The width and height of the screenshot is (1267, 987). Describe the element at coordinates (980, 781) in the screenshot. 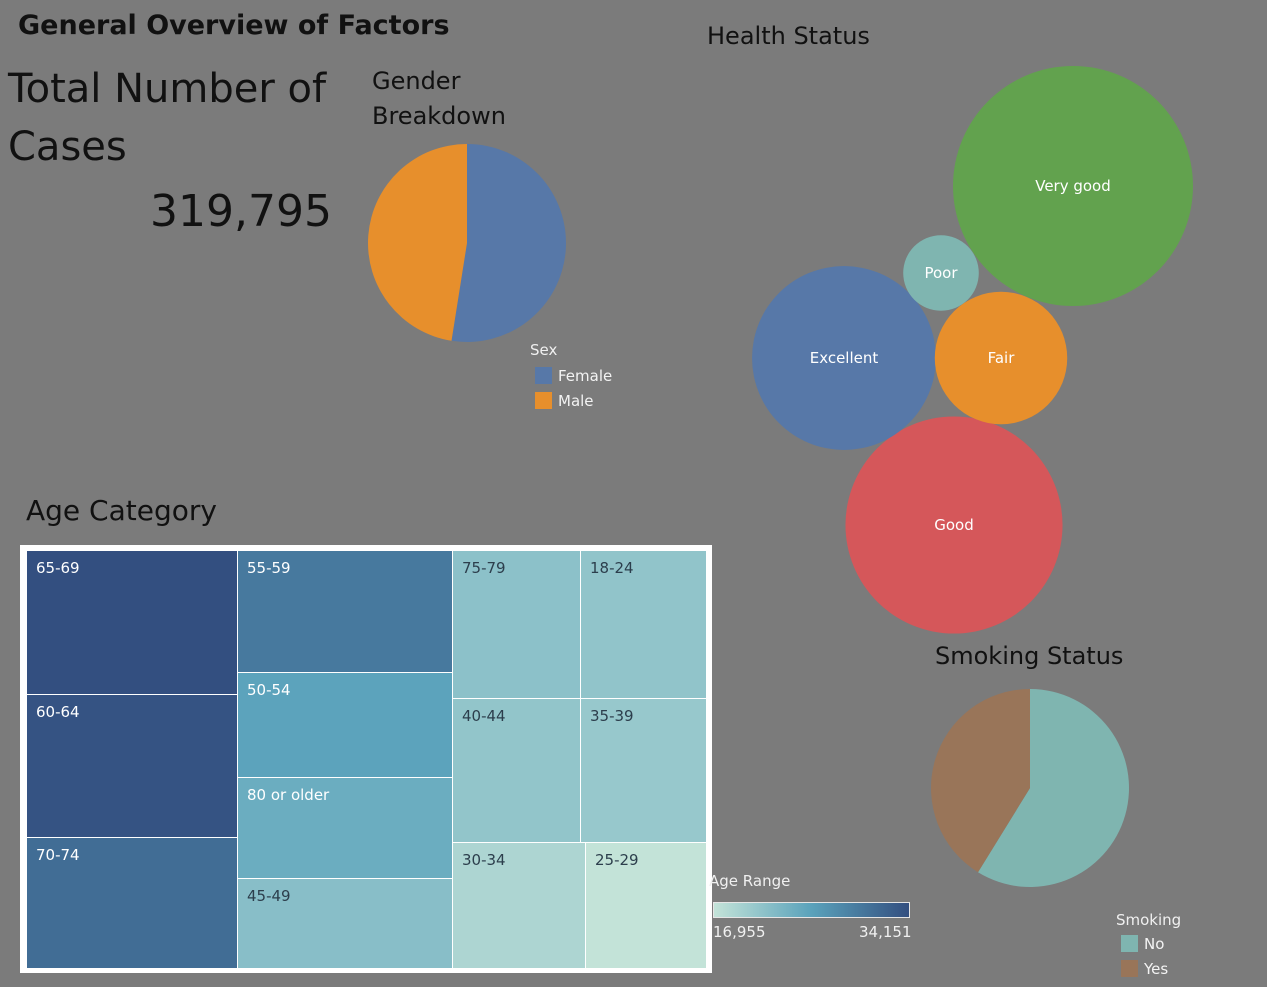

I see `smoking-slice-yes` at that location.